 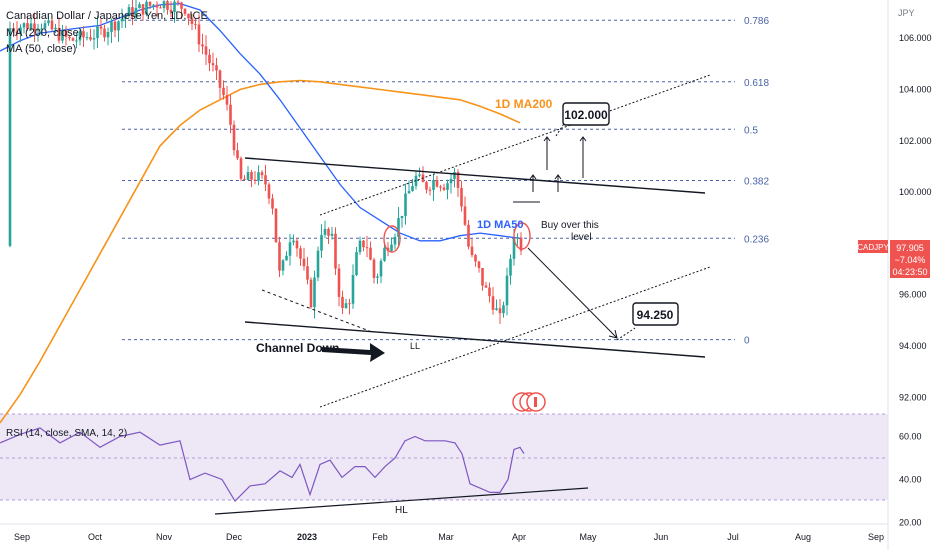 What do you see at coordinates (107, 16) in the screenshot?
I see `symbol-title: Canadian Dollar / Japanese Yen, 1D, ICE` at bounding box center [107, 16].